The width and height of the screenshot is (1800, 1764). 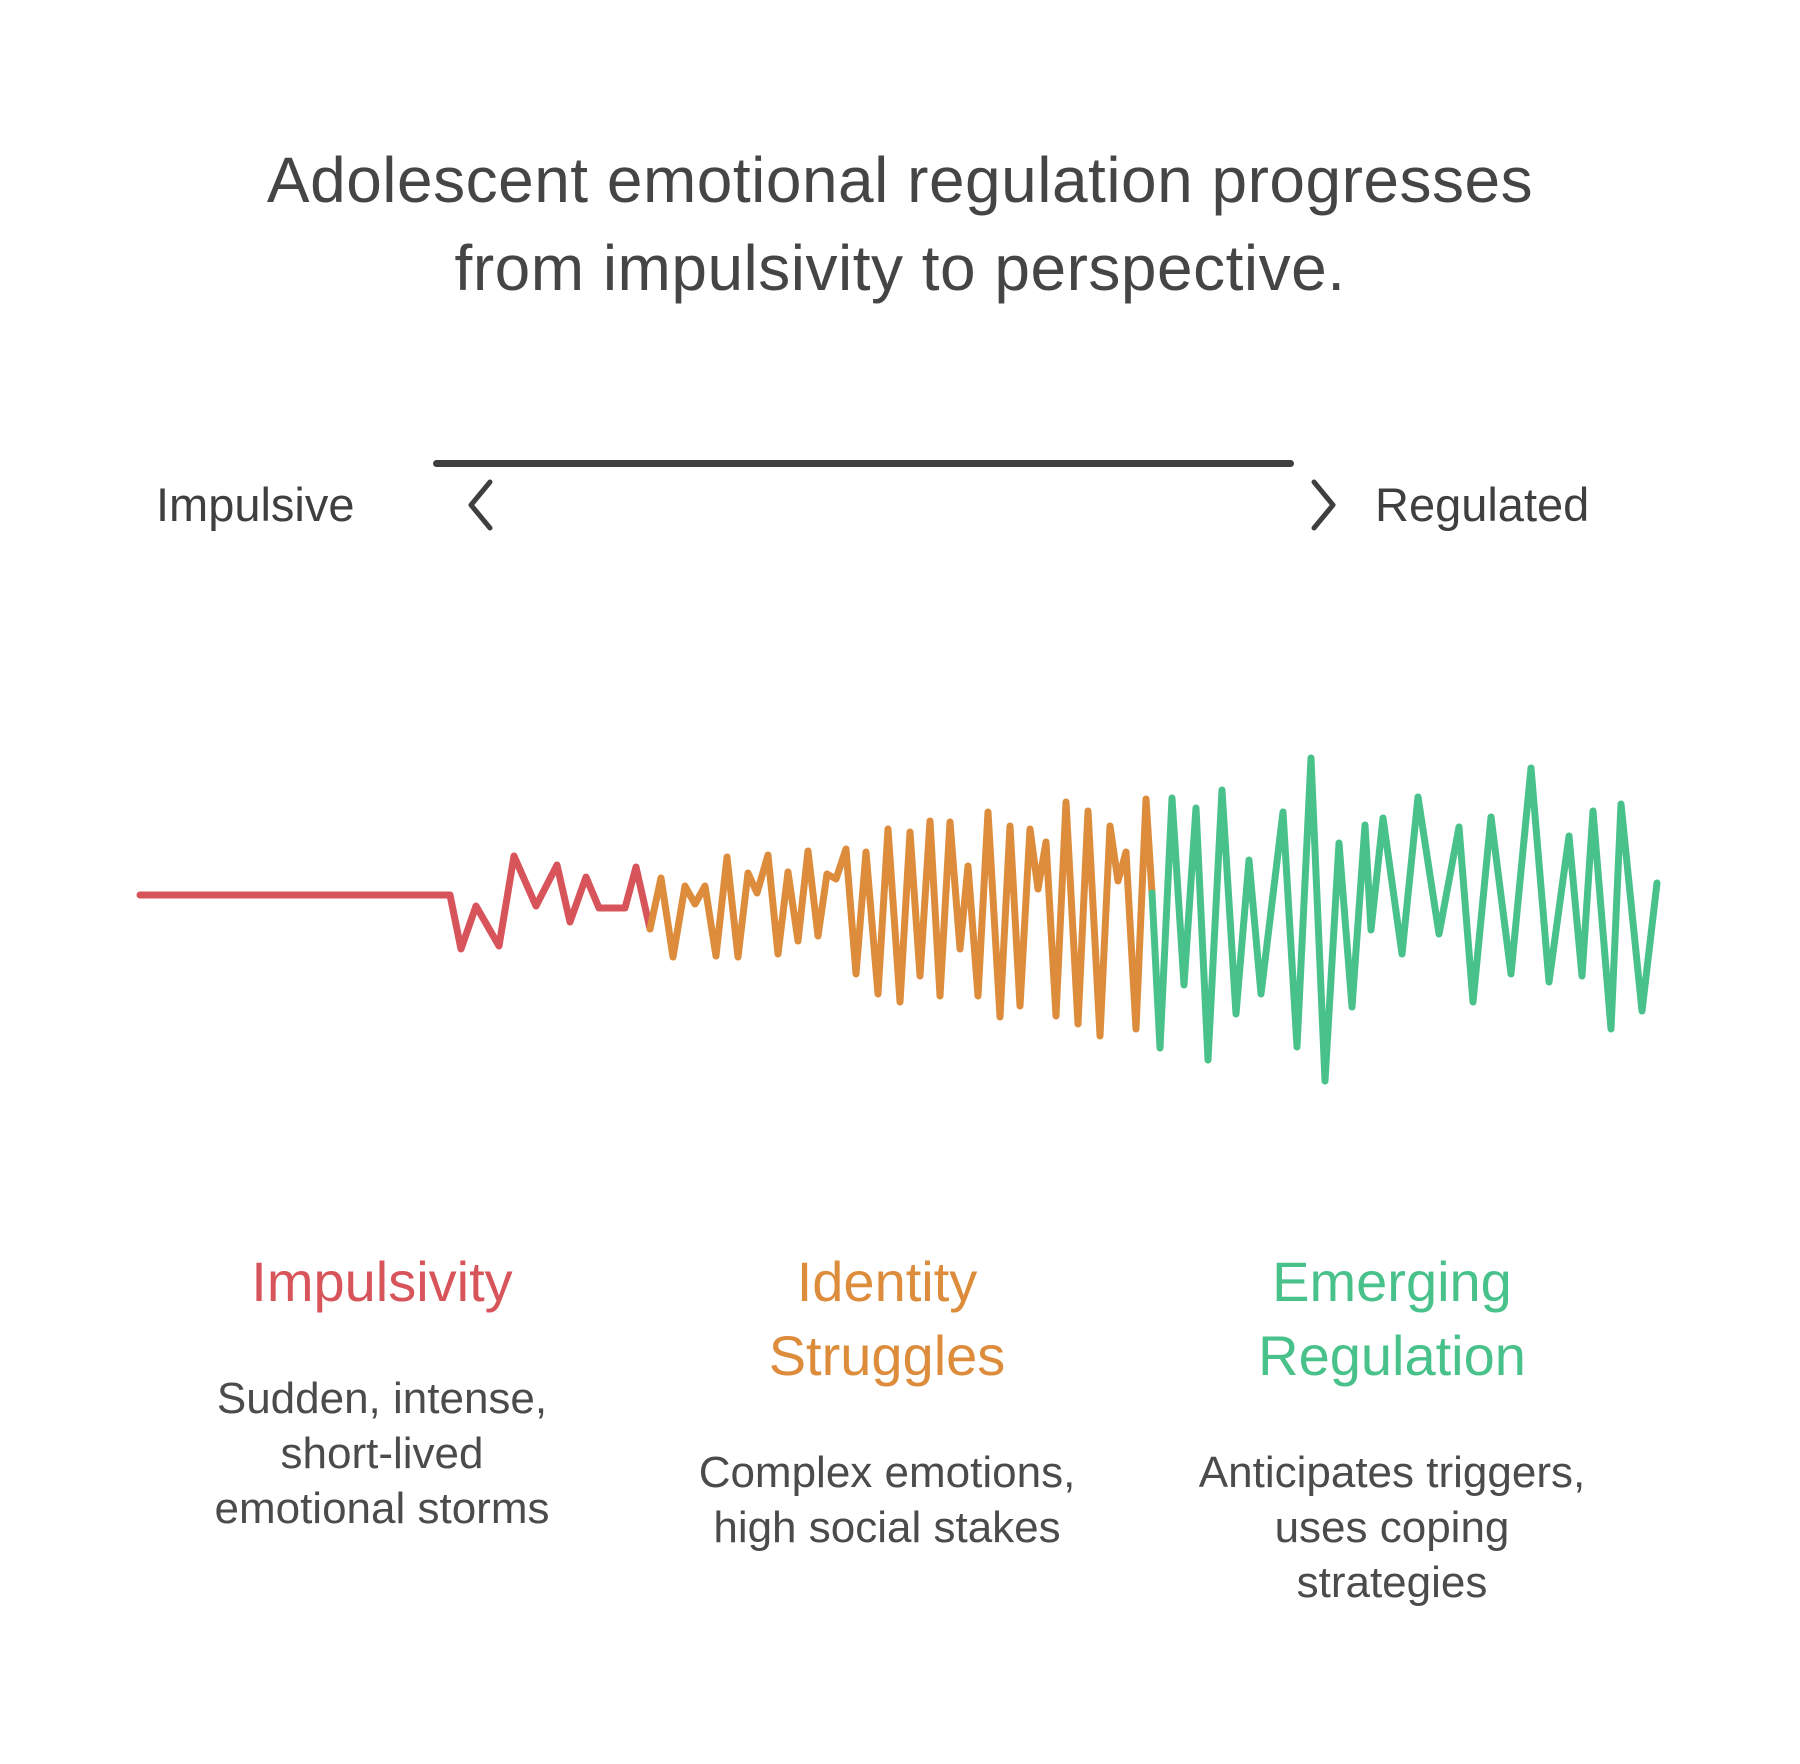 I want to click on regulated-label: Regulated, so click(x=1482, y=504).